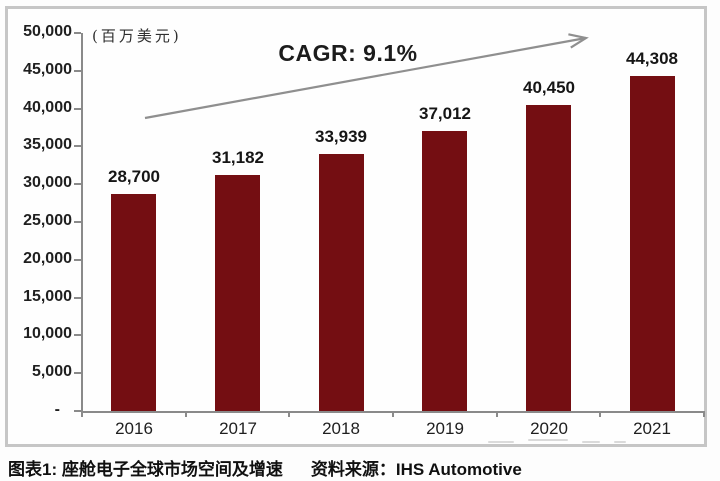 This screenshot has width=720, height=481. Describe the element at coordinates (47, 258) in the screenshot. I see `y-tick-label: 20,000` at that location.